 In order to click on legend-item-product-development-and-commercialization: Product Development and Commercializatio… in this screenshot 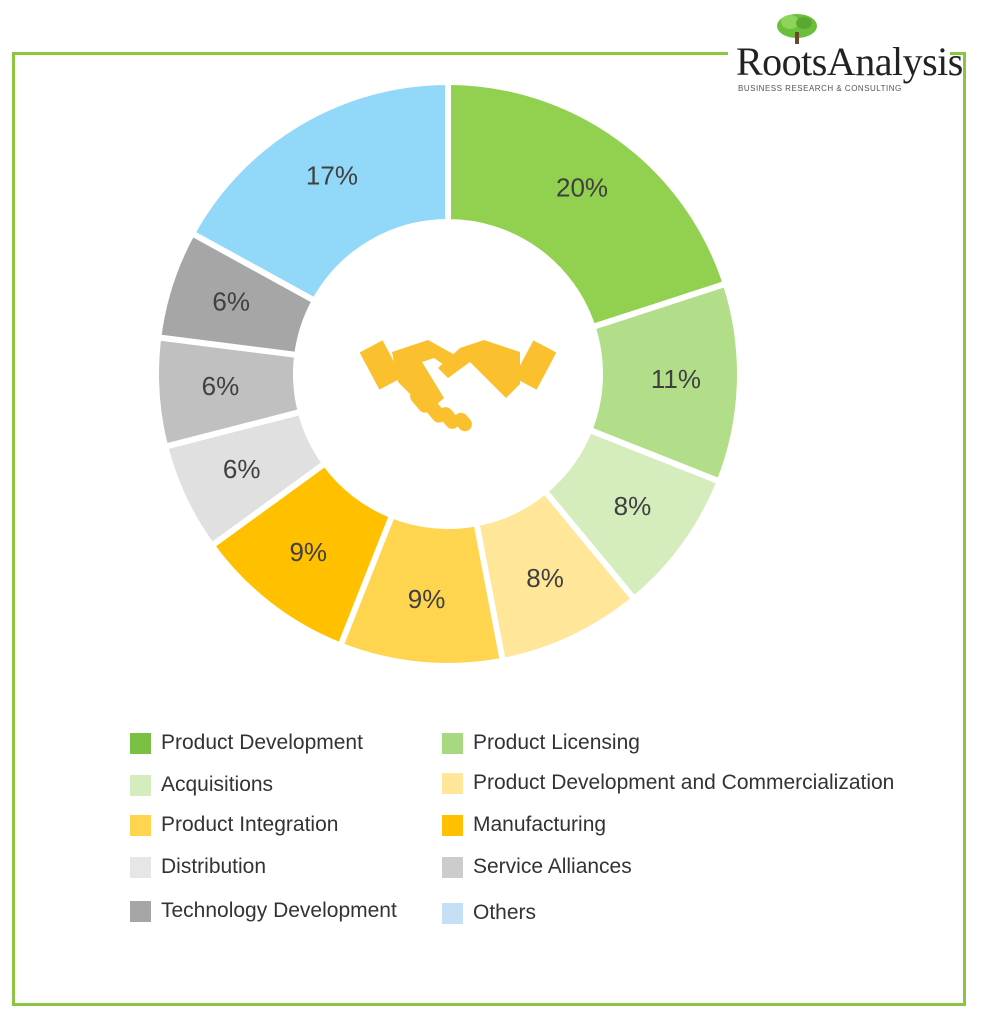, I will do `click(668, 783)`.